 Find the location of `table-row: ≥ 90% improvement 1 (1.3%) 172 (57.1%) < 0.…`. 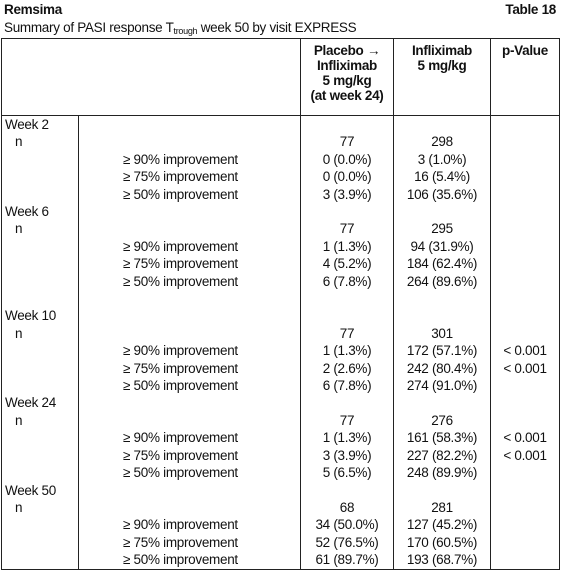

table-row: ≥ 90% improvement 1 (1.3%) 172 (57.1%) < 0.… is located at coordinates (280, 351).